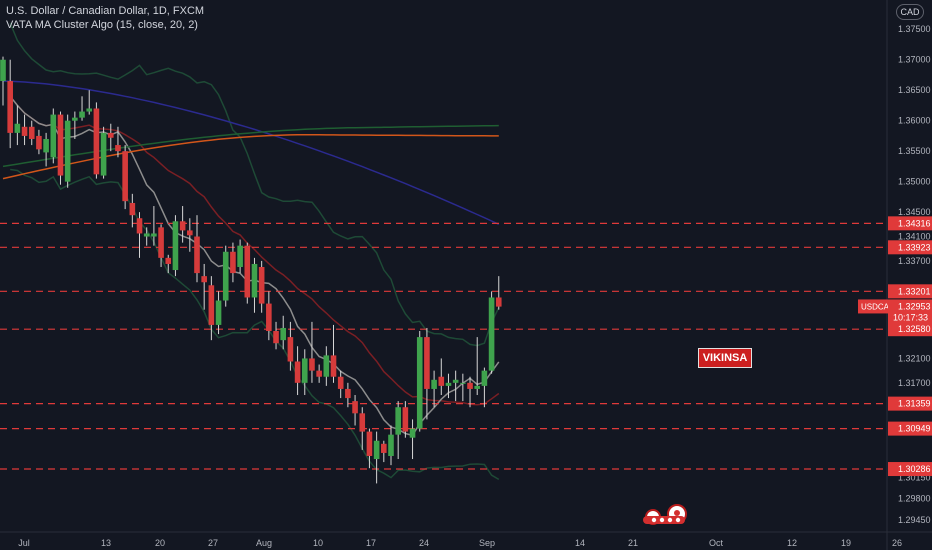  I want to click on last-price-label: 1.32953, so click(914, 306).